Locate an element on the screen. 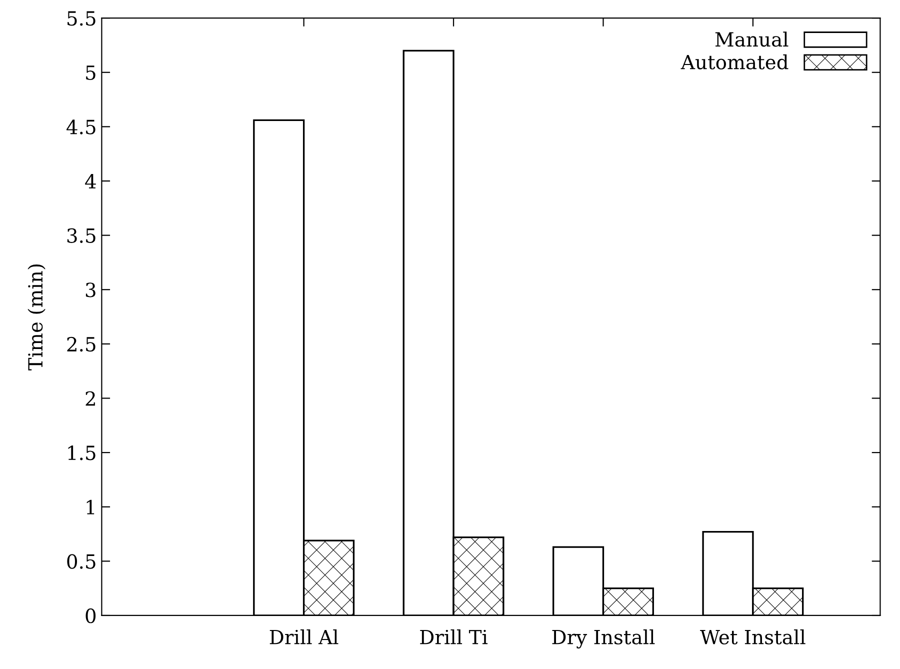 This screenshot has height=669, width=900. y-tick-label: 0.5 is located at coordinates (81, 561).